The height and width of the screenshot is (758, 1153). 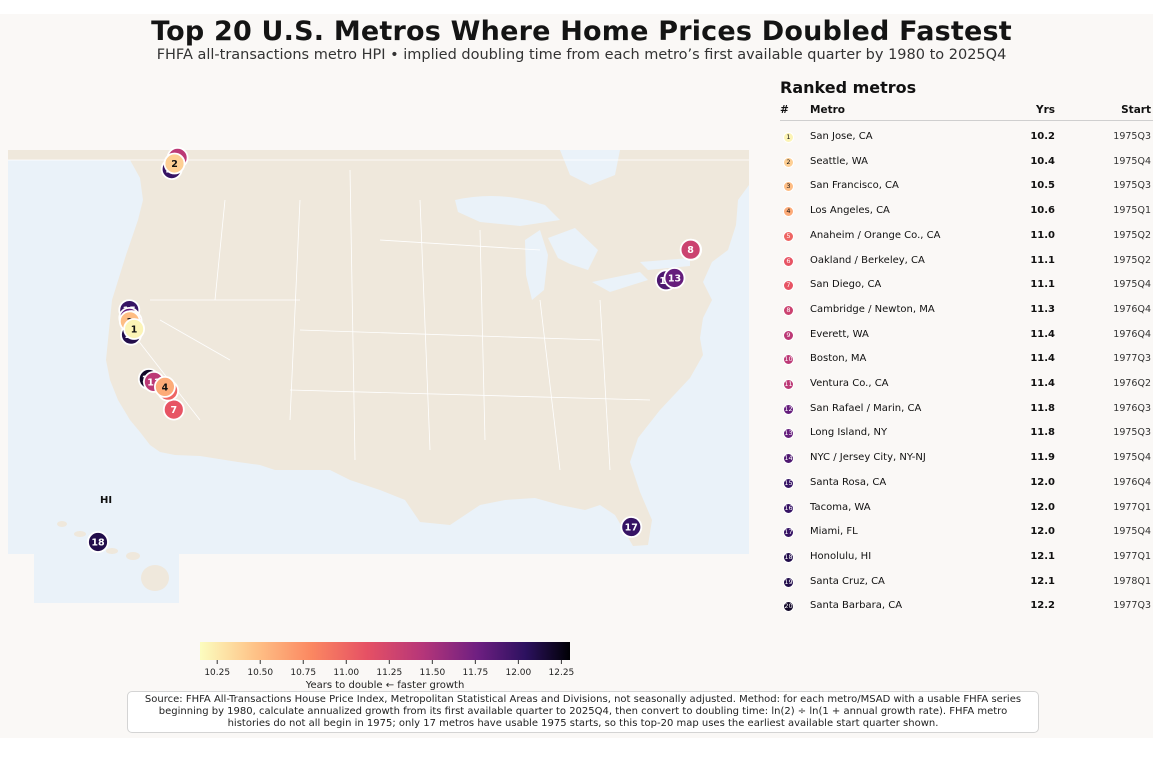 What do you see at coordinates (840, 507) in the screenshot?
I see `rank-metro-16: Tacoma, WA` at bounding box center [840, 507].